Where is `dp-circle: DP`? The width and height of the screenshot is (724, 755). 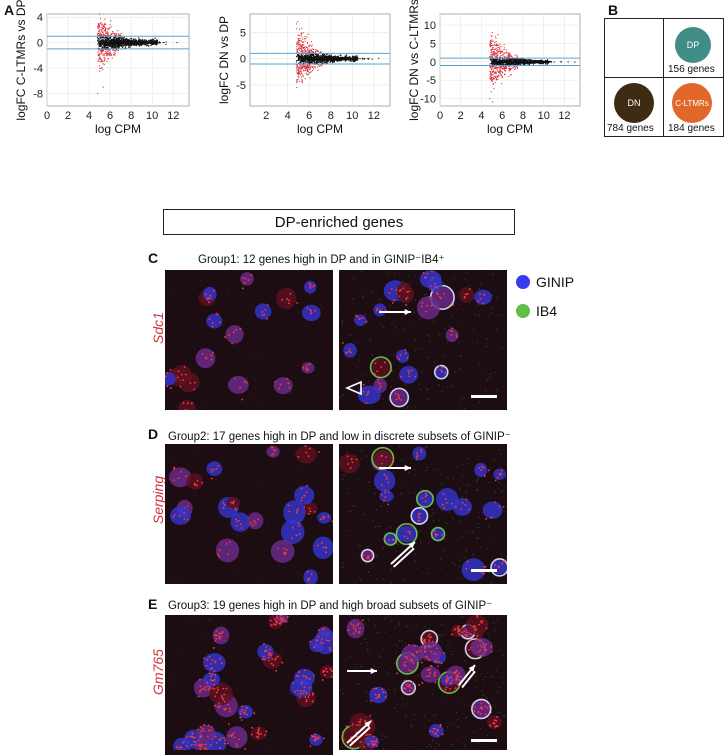 dp-circle: DP is located at coordinates (693, 45).